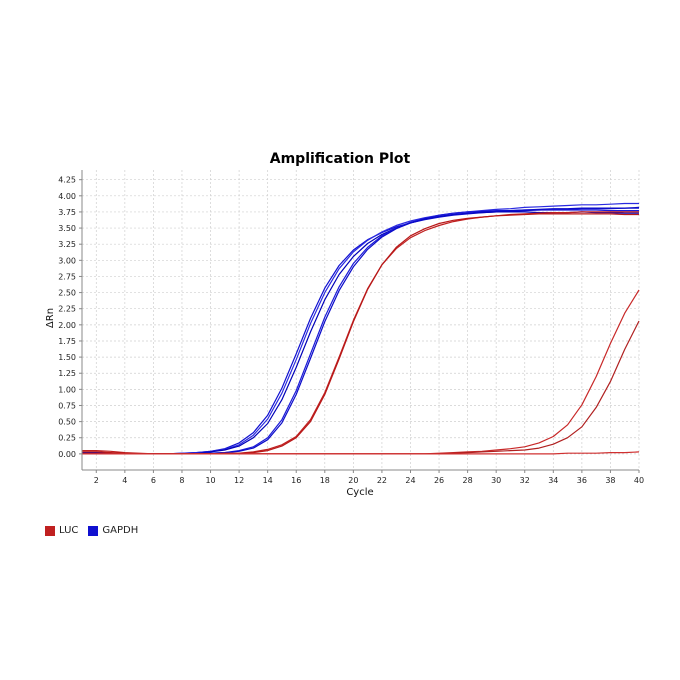 The image size is (680, 680). I want to click on y-tick-label: 3.75, so click(67, 212).